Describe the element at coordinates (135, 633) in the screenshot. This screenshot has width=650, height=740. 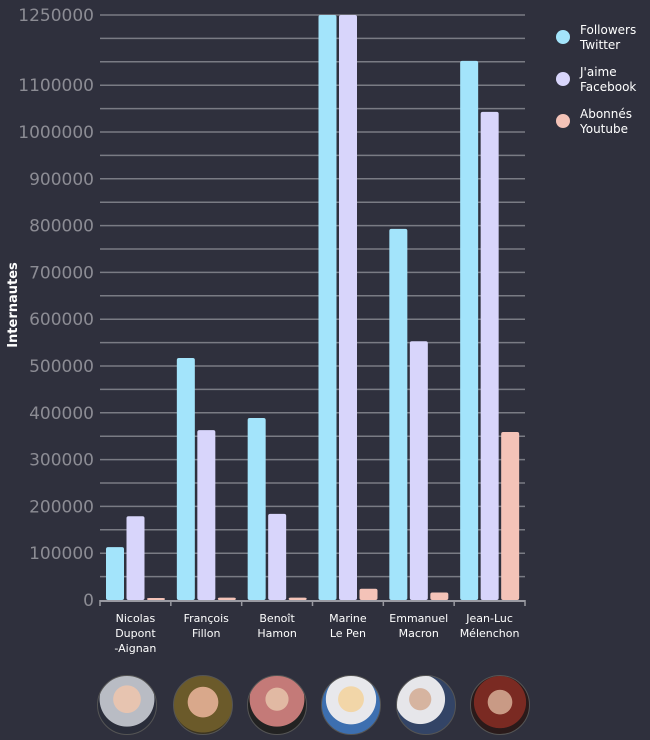
I see `category-label: Dupont` at that location.